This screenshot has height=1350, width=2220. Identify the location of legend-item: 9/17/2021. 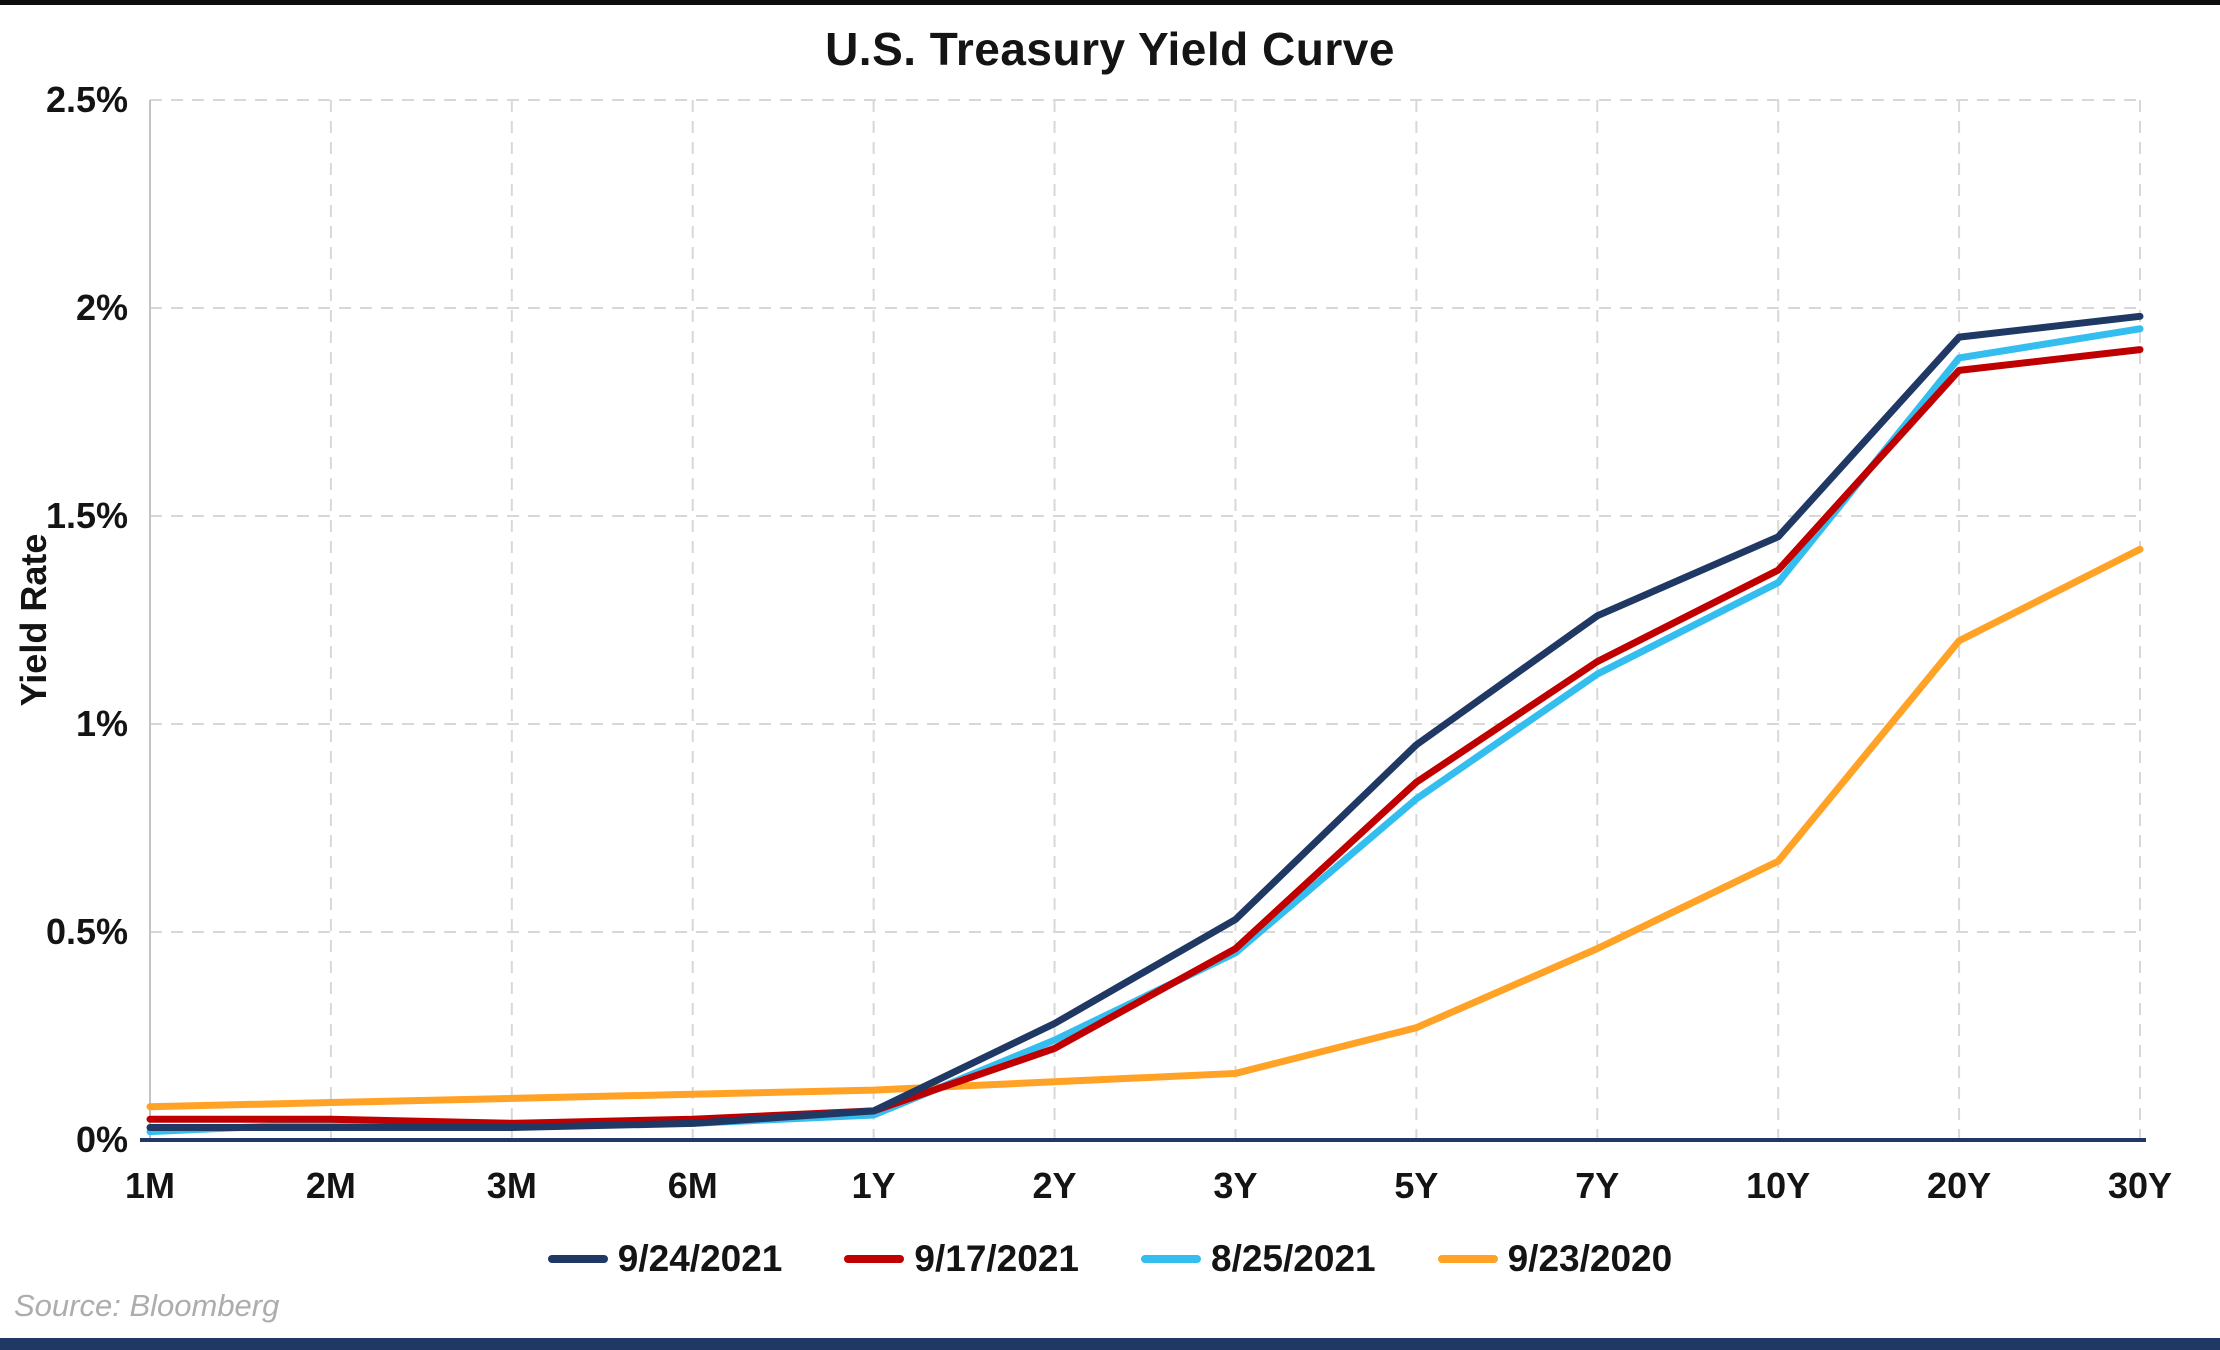
(961, 1259).